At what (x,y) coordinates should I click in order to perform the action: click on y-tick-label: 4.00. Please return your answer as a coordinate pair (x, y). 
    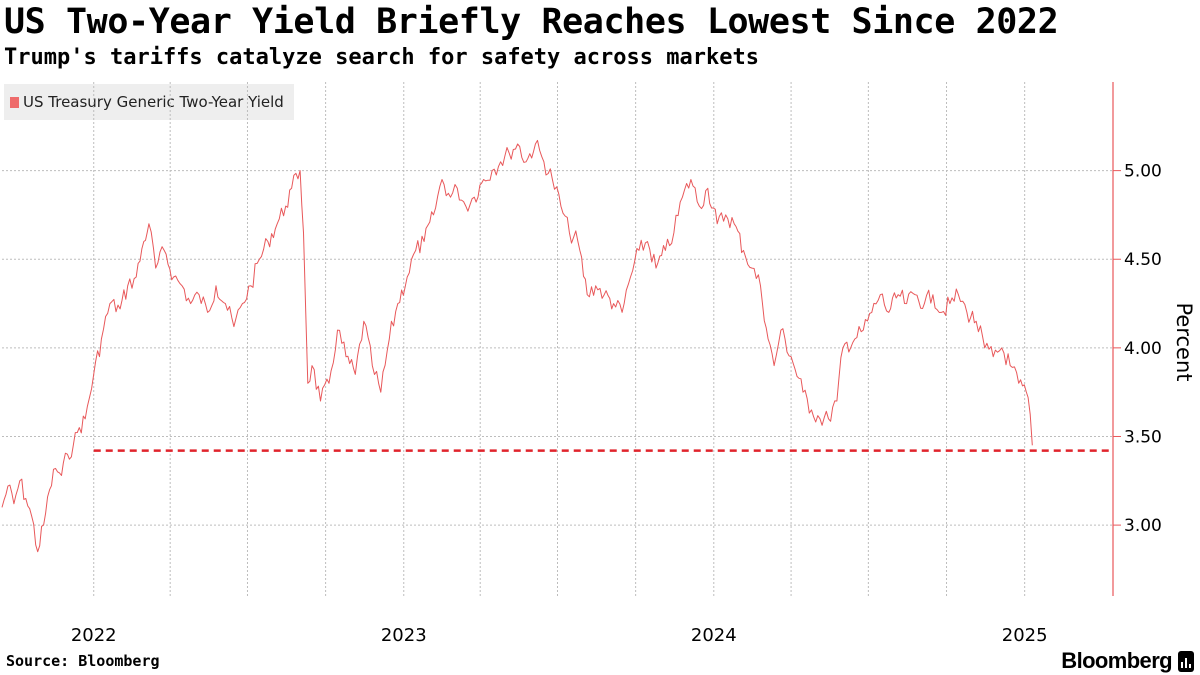
    Looking at the image, I should click on (1143, 349).